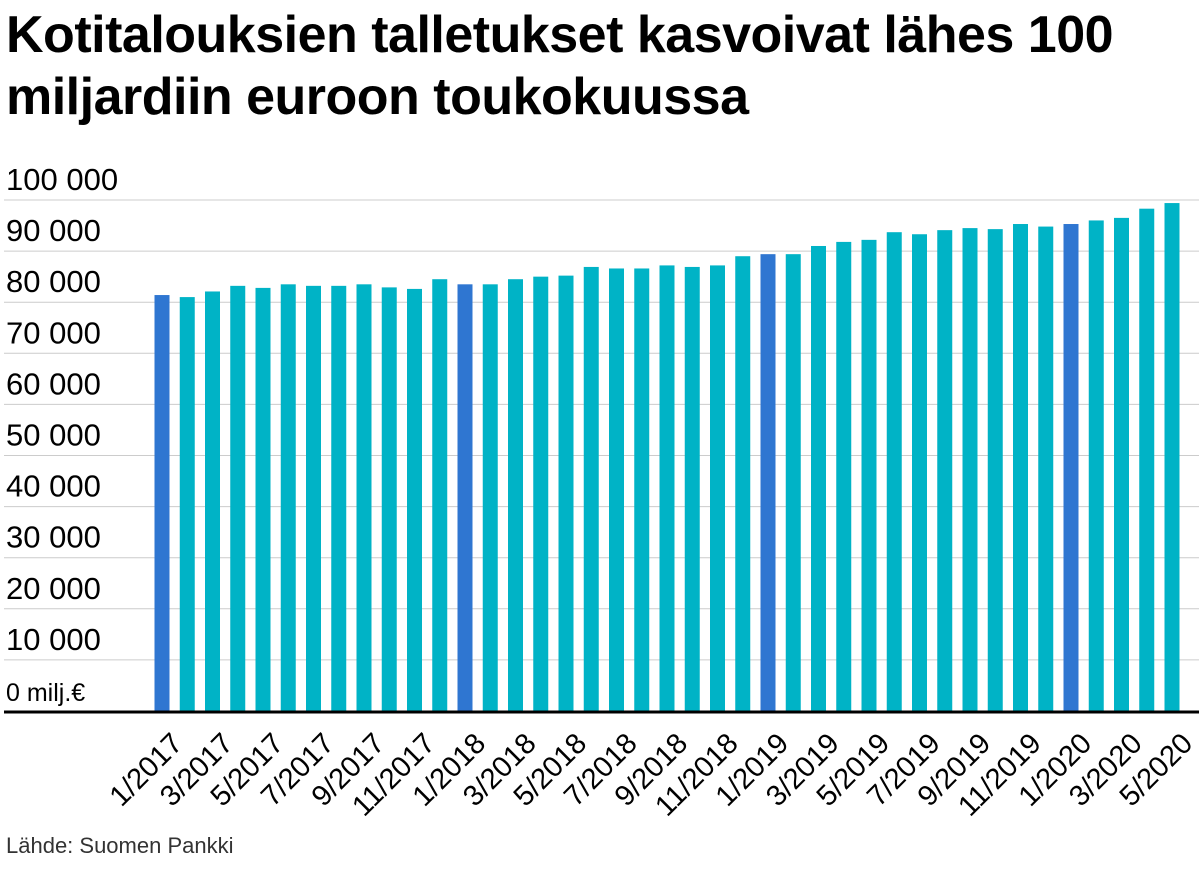  I want to click on y-tick-label: 10 000, so click(53, 639).